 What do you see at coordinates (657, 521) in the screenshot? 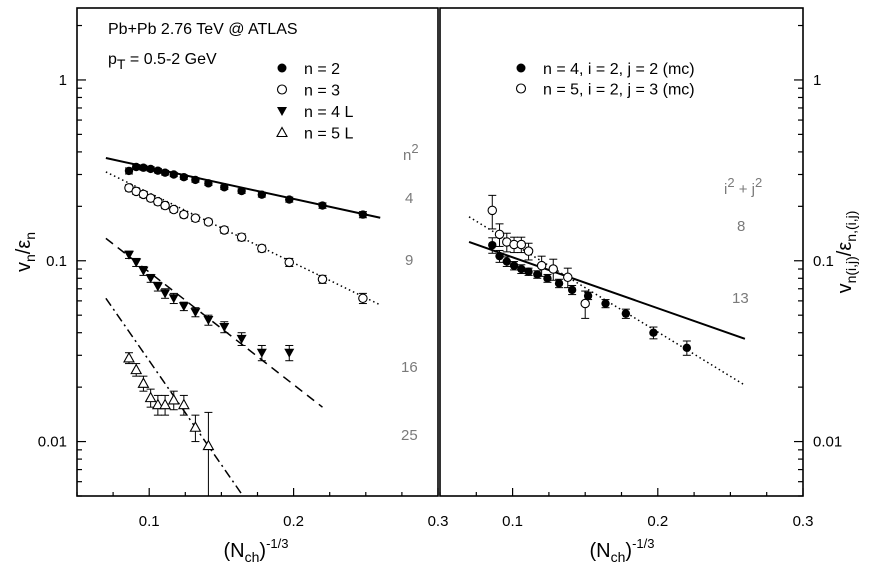
I see `x-tick-label: 0.2` at bounding box center [657, 521].